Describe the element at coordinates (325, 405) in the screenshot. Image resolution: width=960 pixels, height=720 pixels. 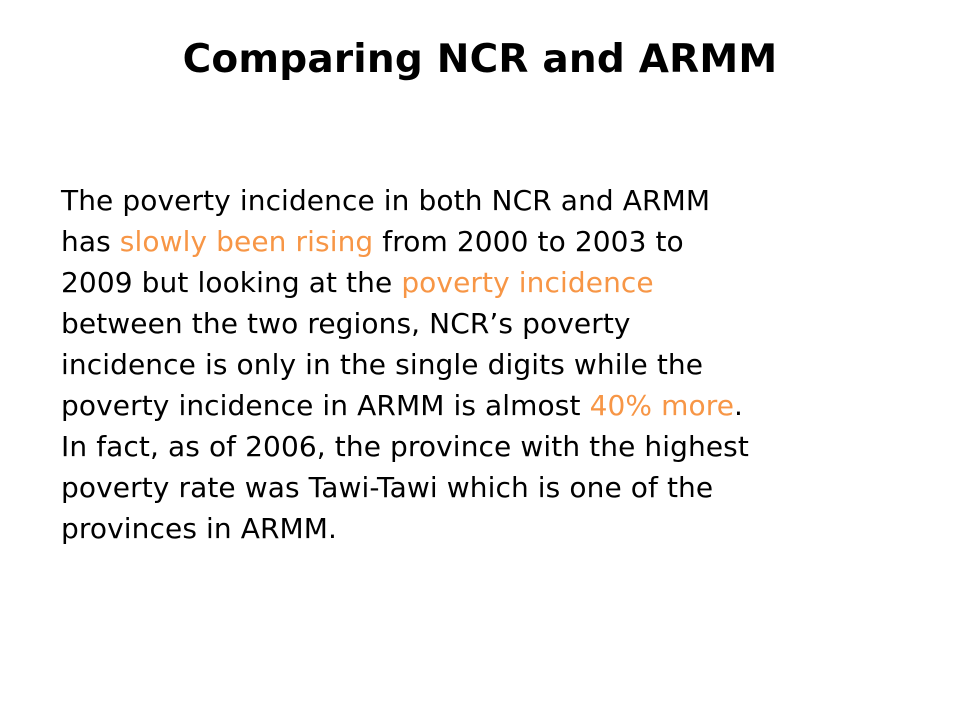
I see `body-text-segment: poverty incidence in ARMM is almost` at that location.